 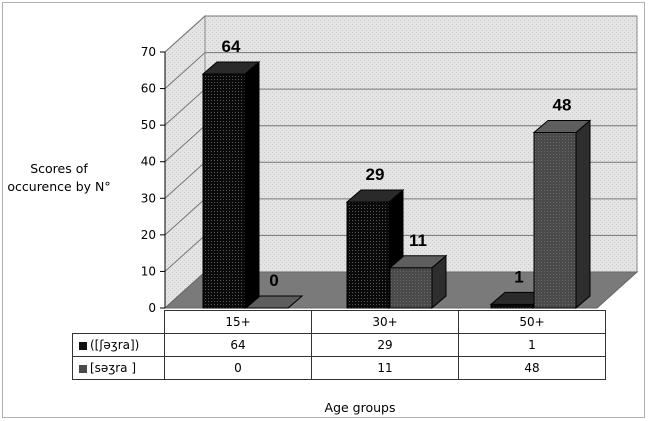 What do you see at coordinates (238, 322) in the screenshot?
I see `table-header-cell: 15+` at bounding box center [238, 322].